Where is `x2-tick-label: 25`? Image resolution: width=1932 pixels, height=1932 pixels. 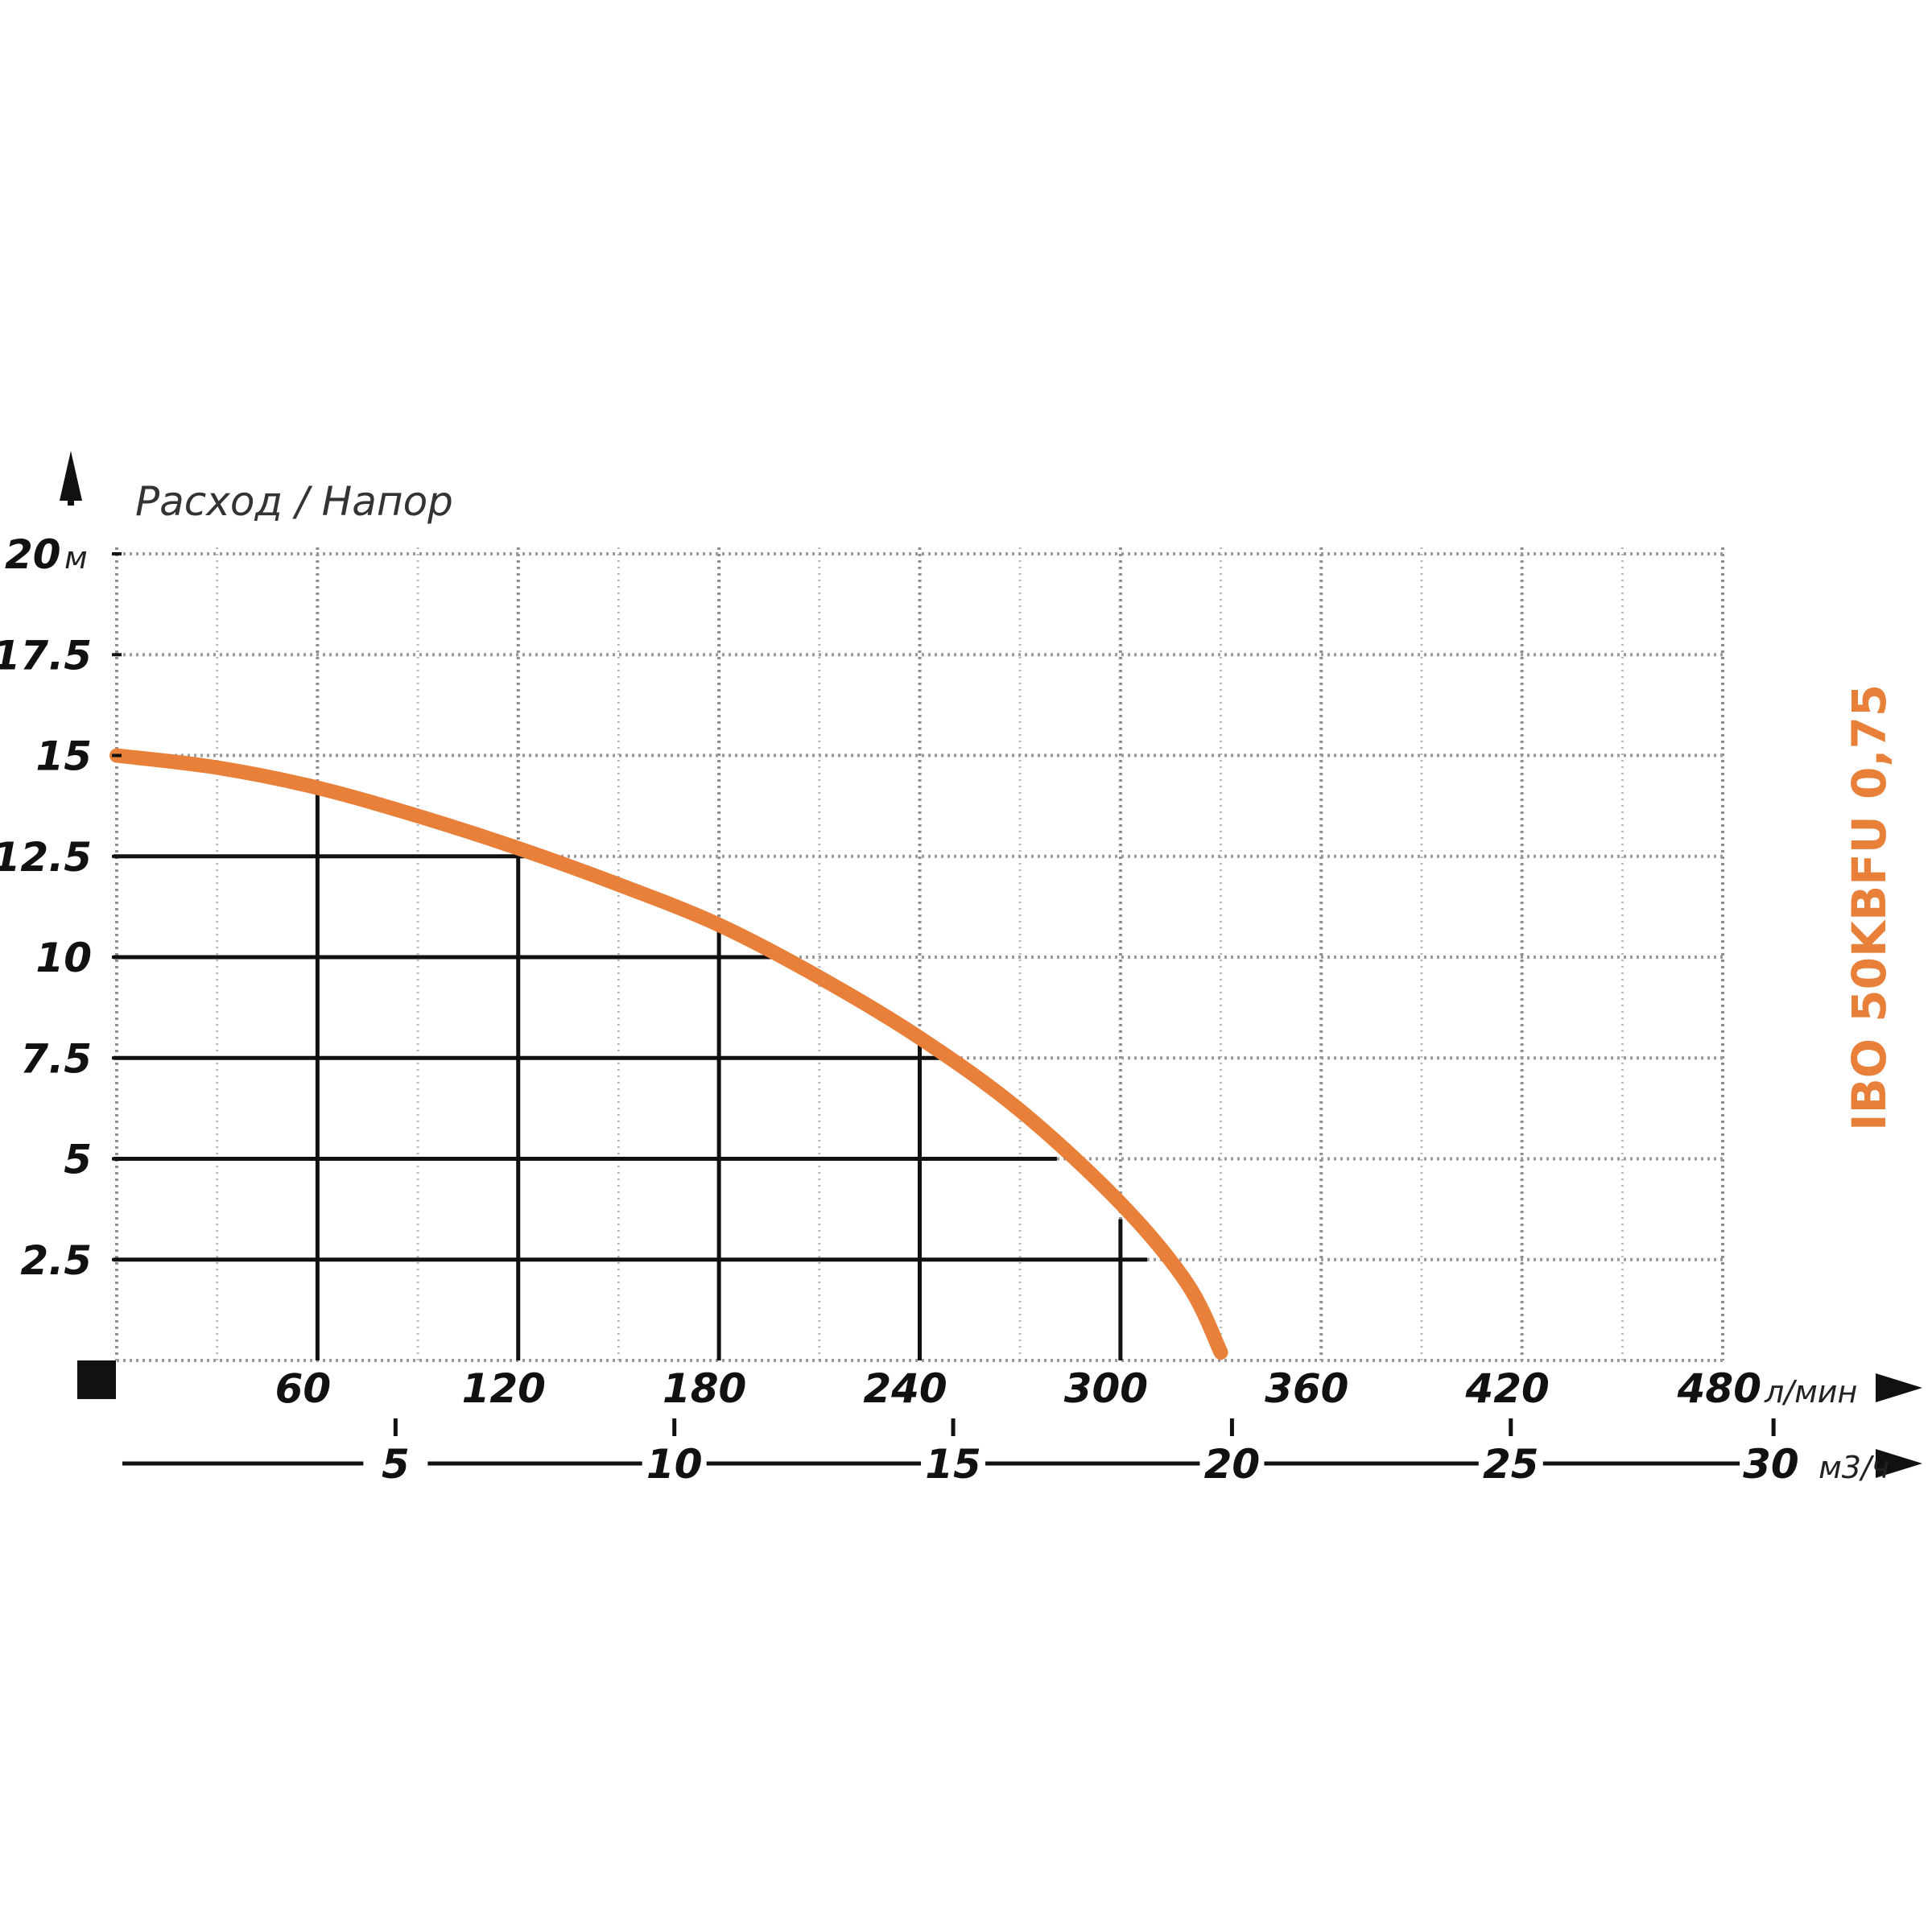
x2-tick-label: 25 is located at coordinates (1511, 1464).